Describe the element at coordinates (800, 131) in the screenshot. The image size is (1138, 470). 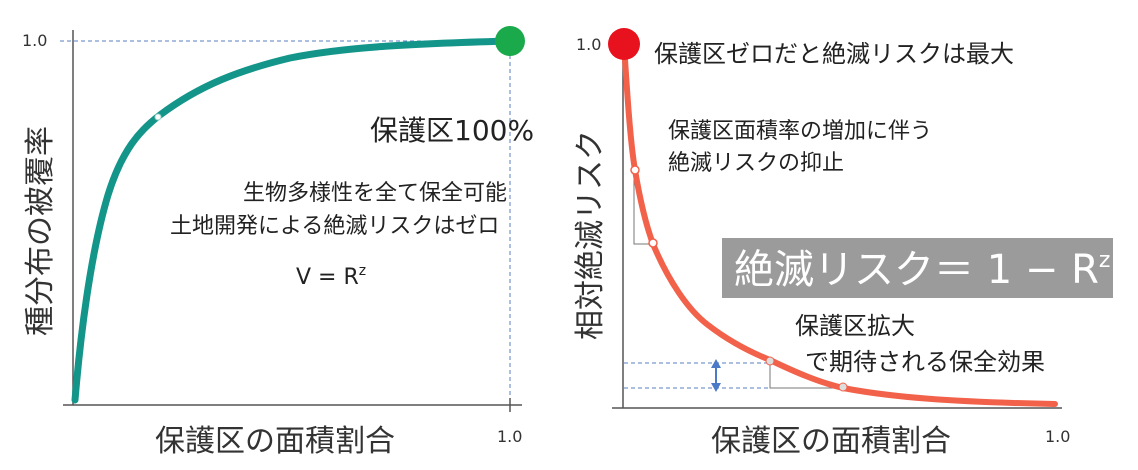
I see `right-mid-annotation-line1: 保護区面積率の増加に伴う` at that location.